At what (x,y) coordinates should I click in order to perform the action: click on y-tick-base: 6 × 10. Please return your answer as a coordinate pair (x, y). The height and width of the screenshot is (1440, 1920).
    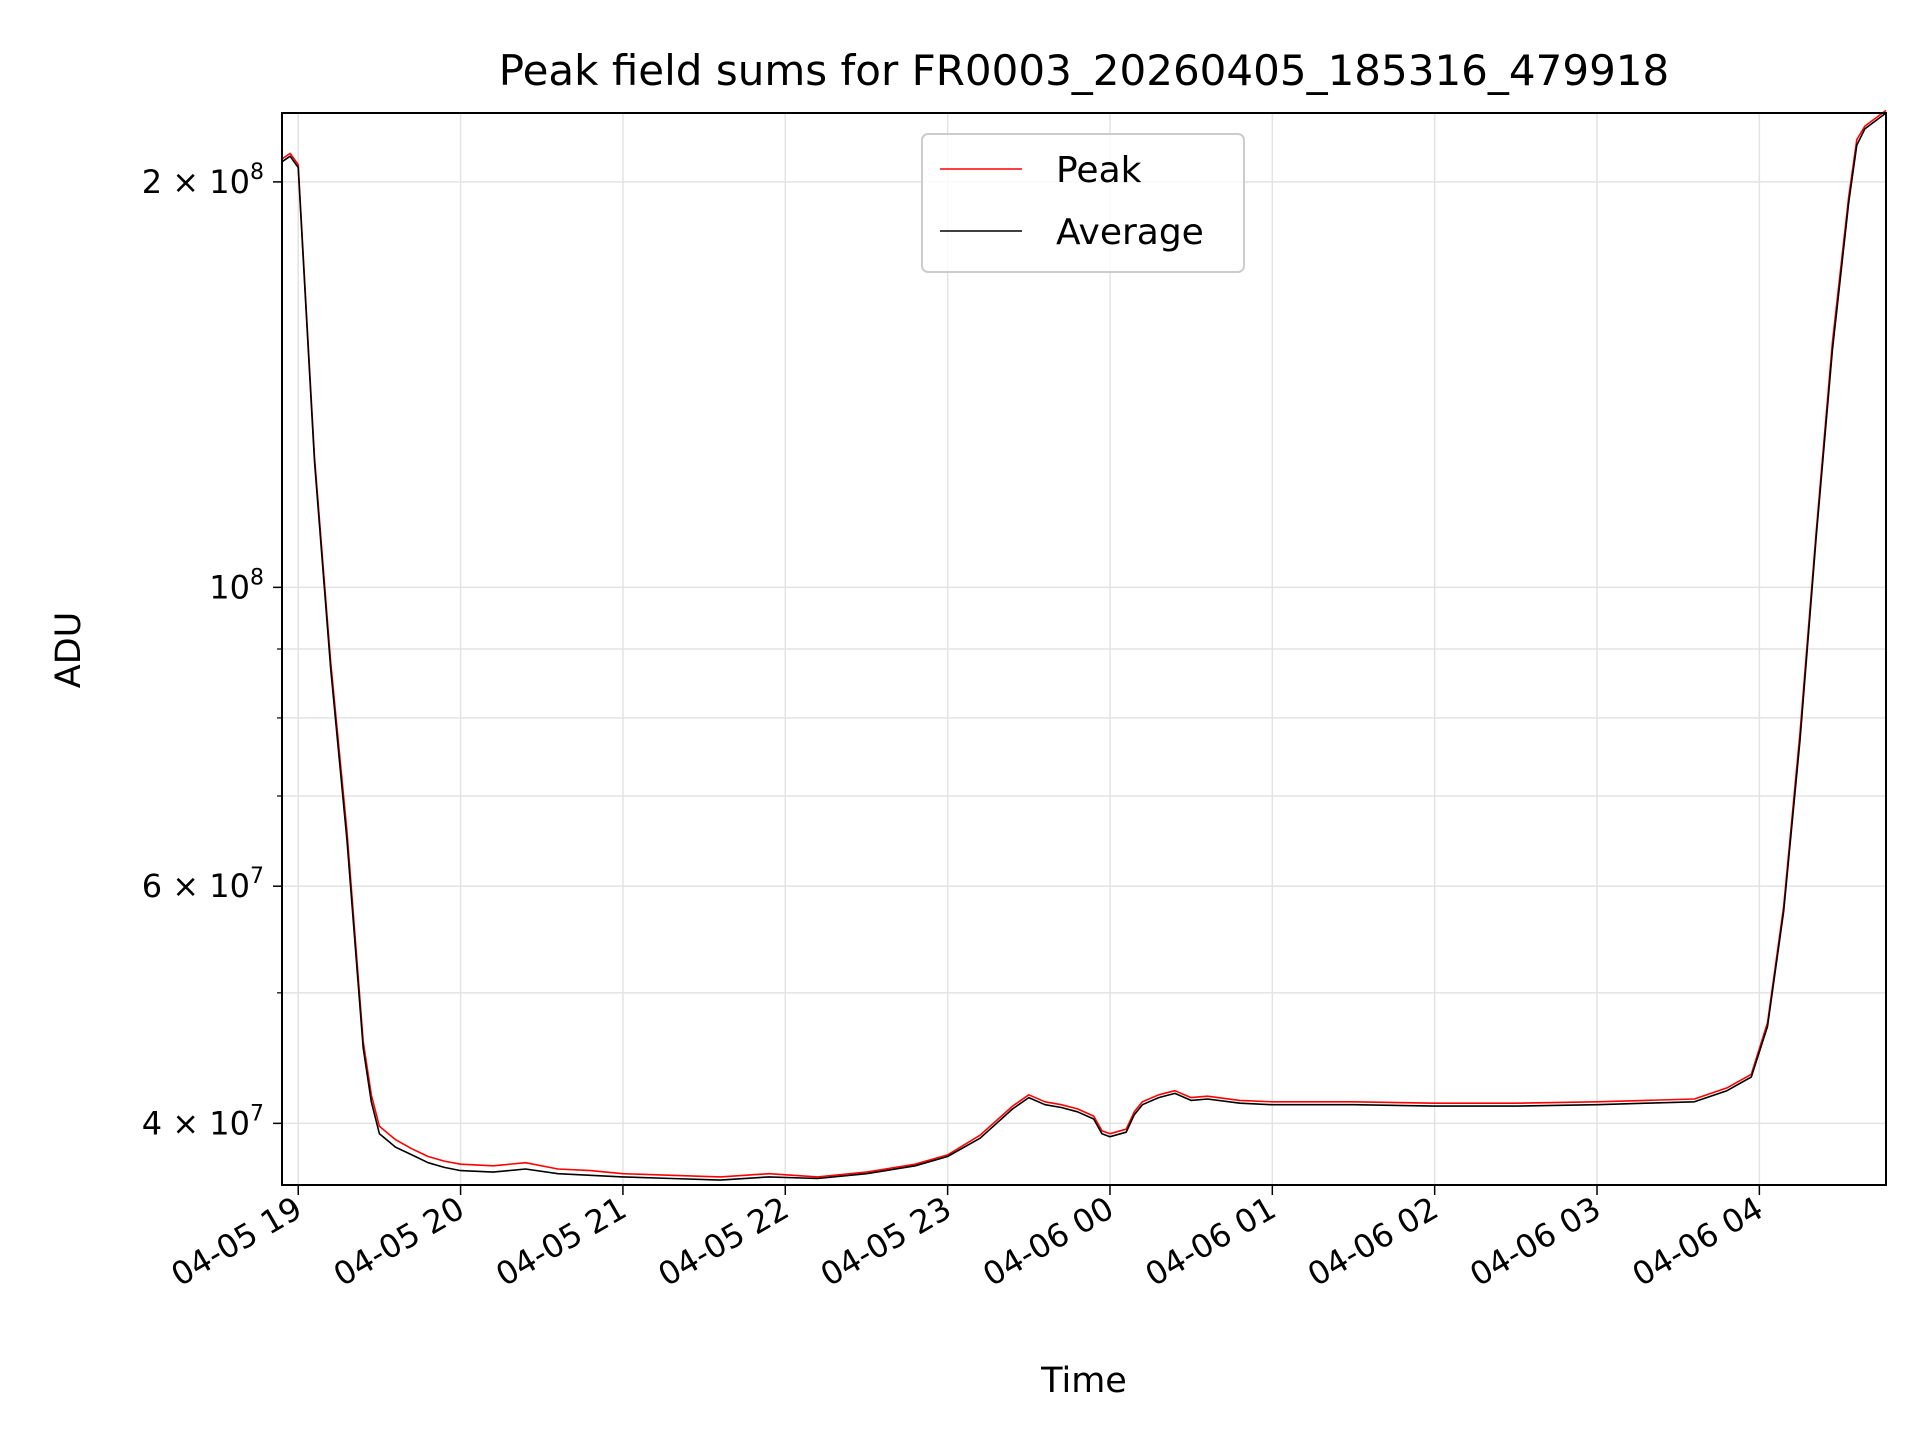
    Looking at the image, I should click on (196, 886).